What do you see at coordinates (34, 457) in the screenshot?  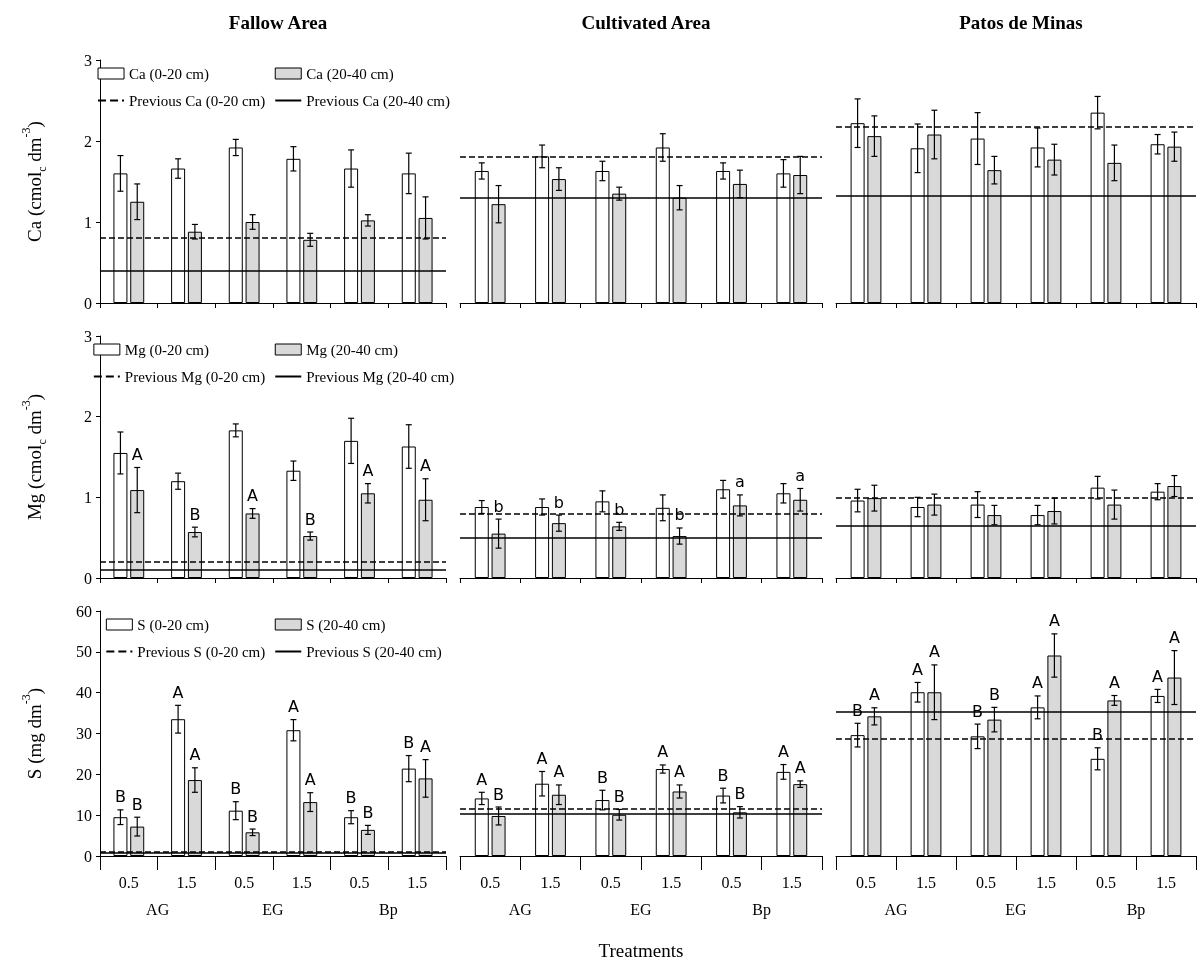 I see `y-axis-title: Mg (cmolc dm-3)` at bounding box center [34, 457].